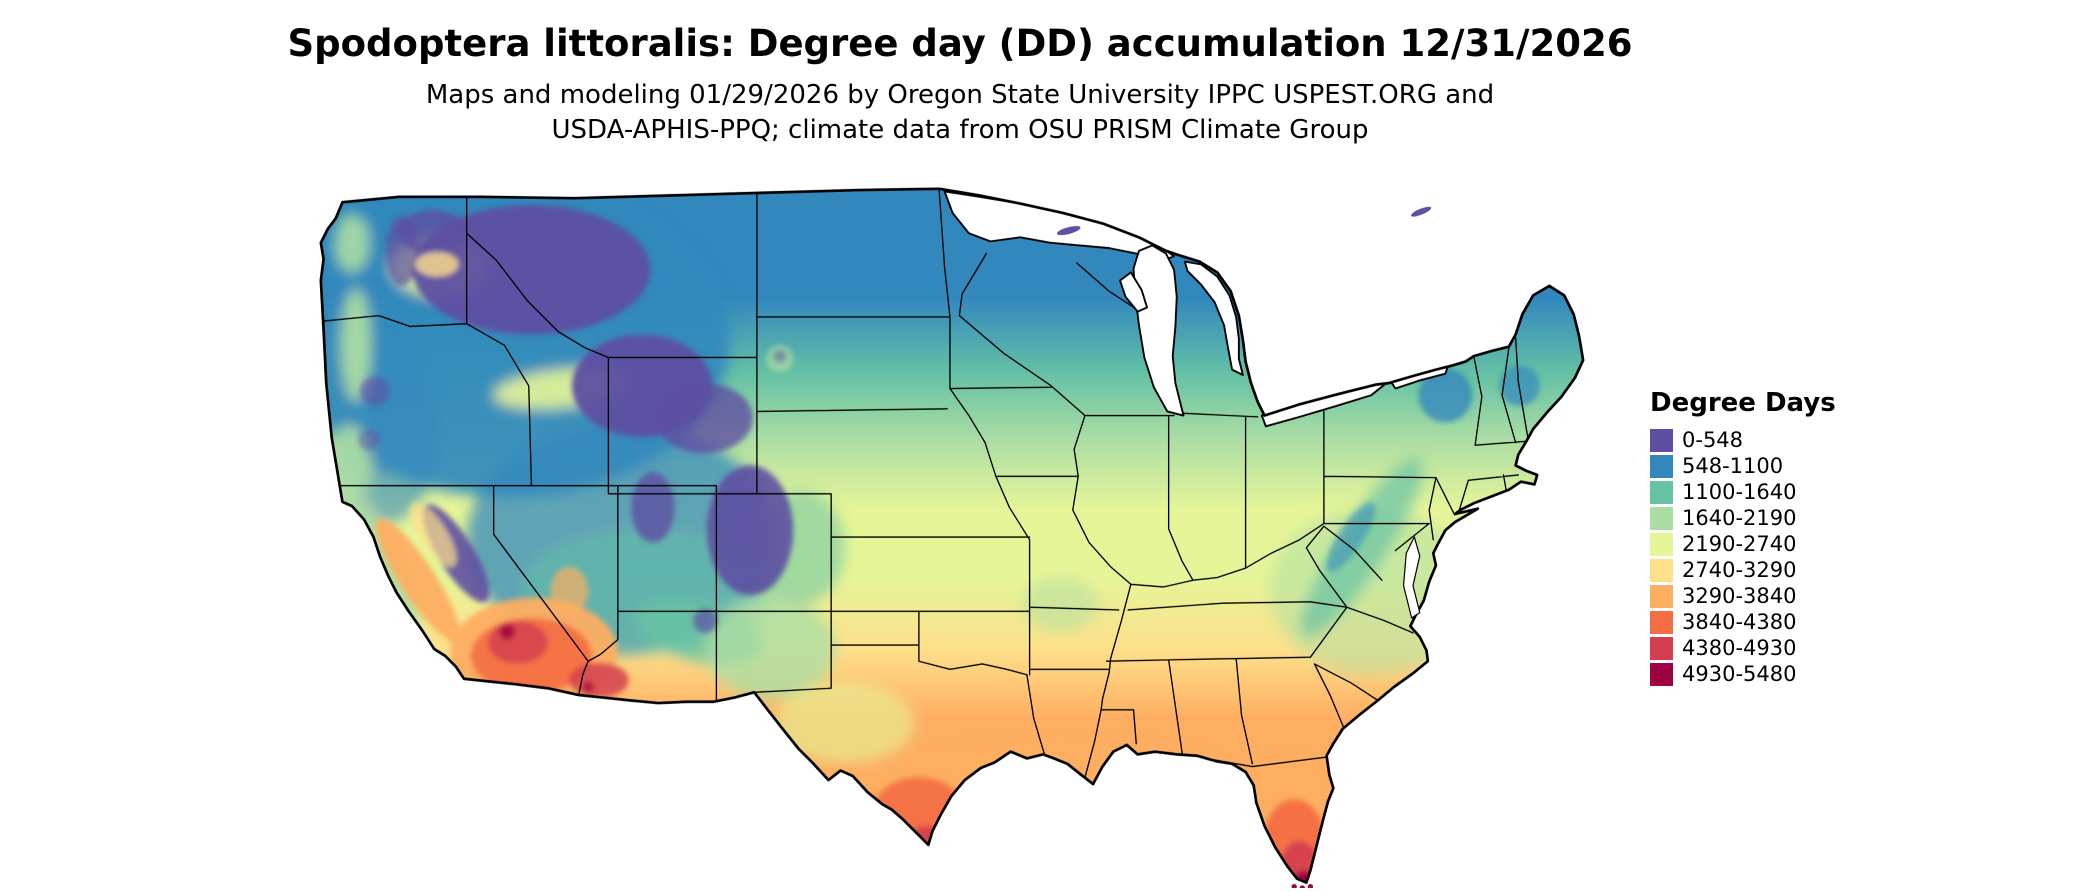 This screenshot has width=2100, height=892. What do you see at coordinates (1411, 577) in the screenshot?
I see `chesapeake-bay` at bounding box center [1411, 577].